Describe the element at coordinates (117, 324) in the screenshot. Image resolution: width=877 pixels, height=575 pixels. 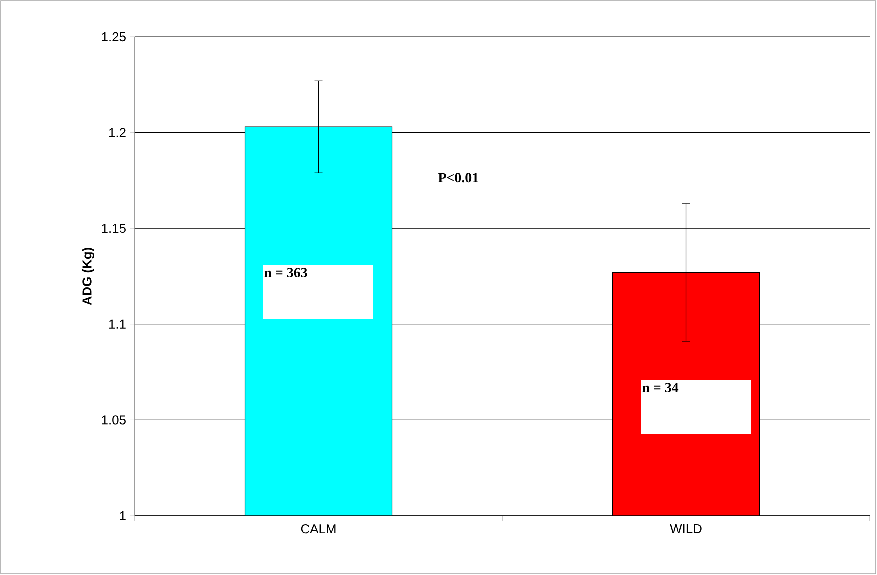
I see `y-tick-label: 1.1` at that location.